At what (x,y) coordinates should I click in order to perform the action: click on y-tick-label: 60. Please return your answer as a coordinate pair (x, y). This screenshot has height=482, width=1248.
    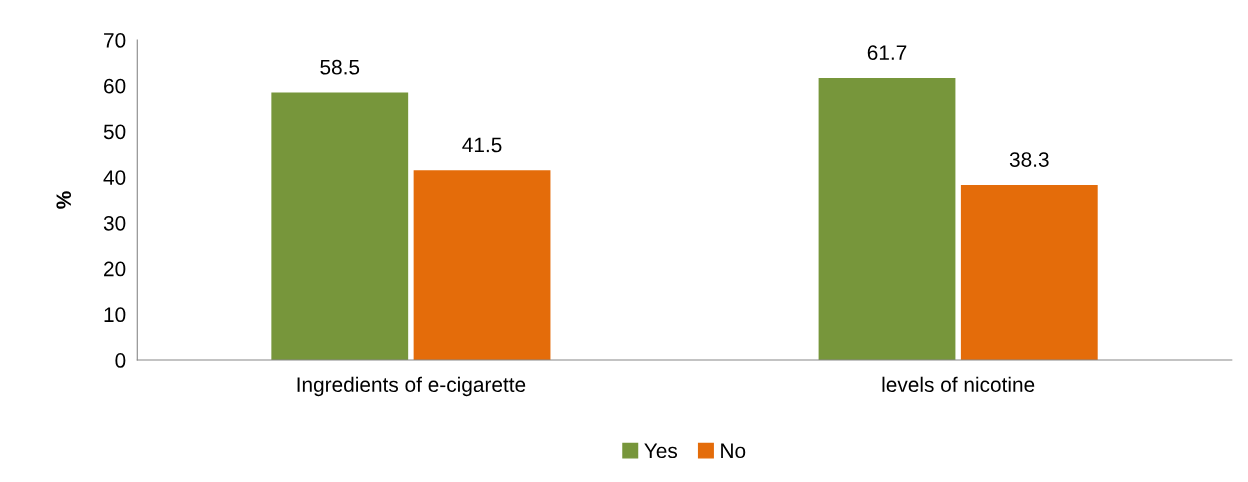
    Looking at the image, I should click on (115, 86).